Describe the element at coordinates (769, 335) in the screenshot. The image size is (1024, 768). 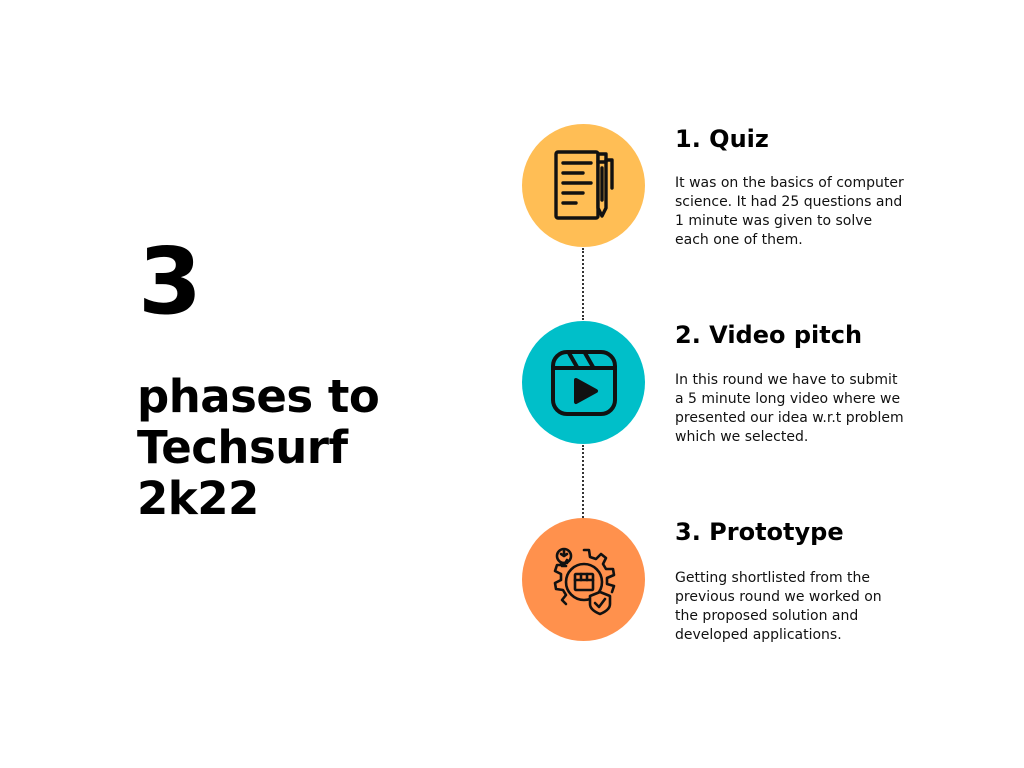
I see `phase-2-title: 2. Video pitch` at that location.